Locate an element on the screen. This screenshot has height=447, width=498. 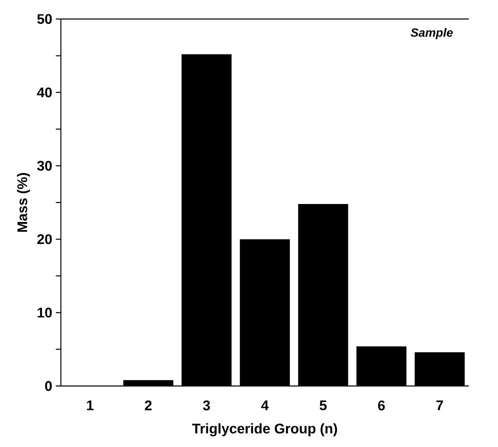
annotation: Sample is located at coordinates (431, 34).